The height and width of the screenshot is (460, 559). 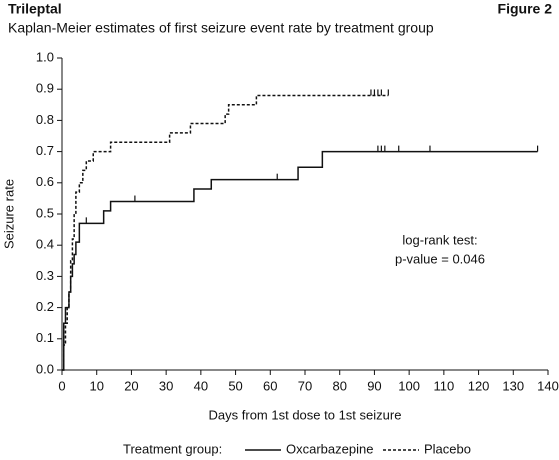 I want to click on header-right: Figure 2, so click(x=525, y=9).